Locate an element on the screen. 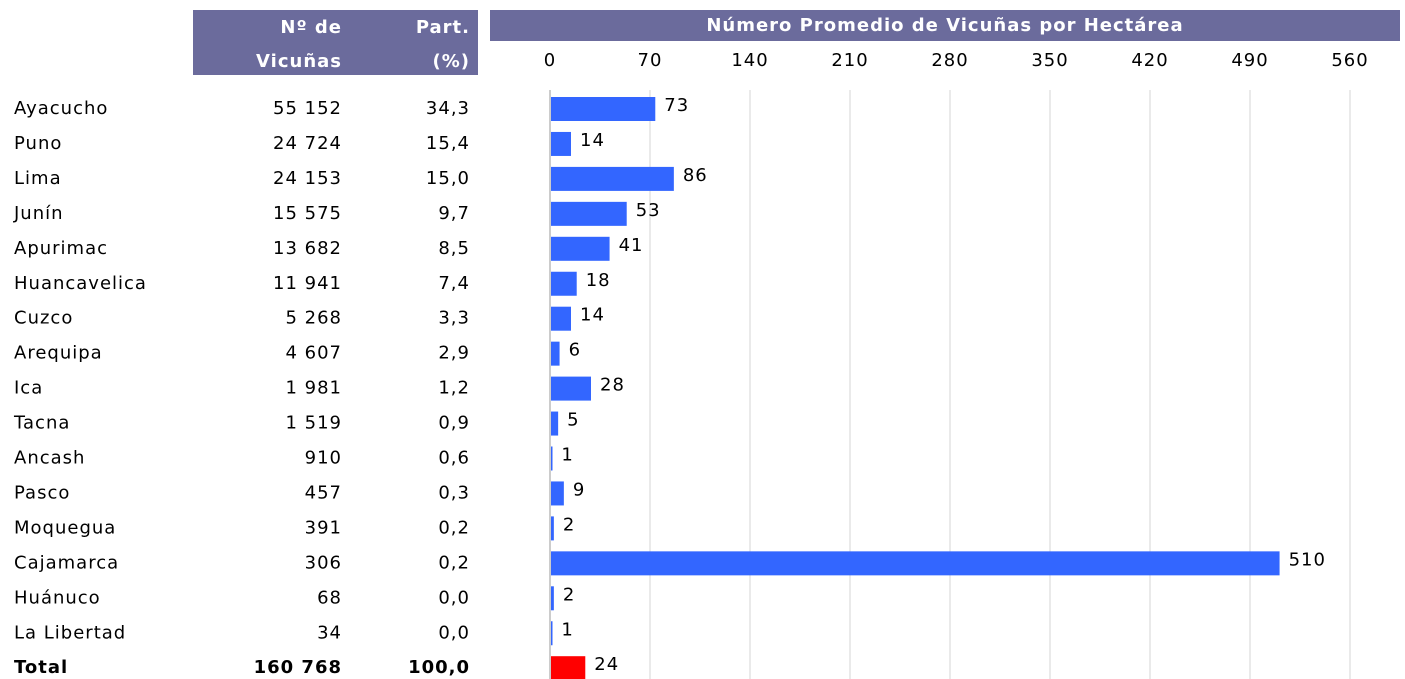 Image resolution: width=1405 pixels, height=679 pixels. data-label: 18 is located at coordinates (598, 280).